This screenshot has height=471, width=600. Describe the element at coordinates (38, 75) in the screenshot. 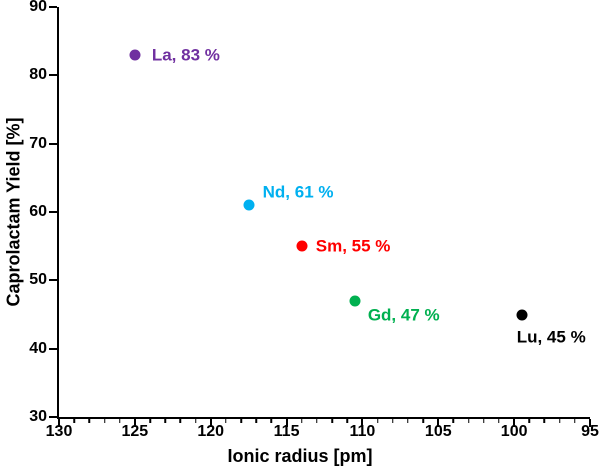

I see `y-axis-tick-label: 80` at that location.